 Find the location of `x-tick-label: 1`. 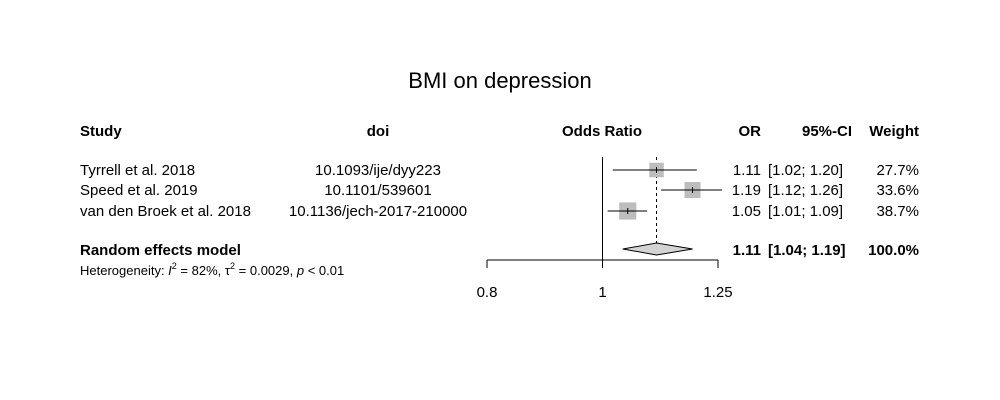

x-tick-label: 1 is located at coordinates (602, 292).